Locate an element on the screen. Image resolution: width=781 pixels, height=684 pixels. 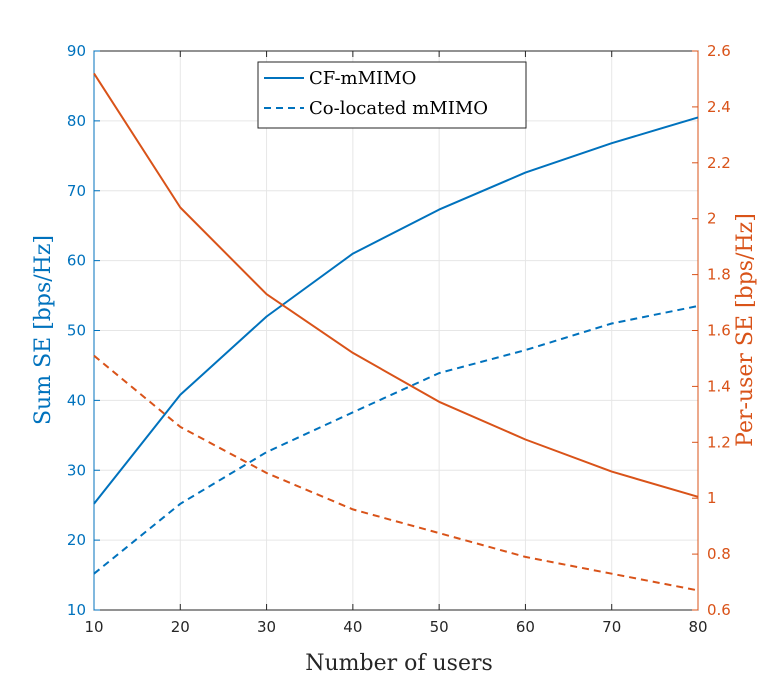
y-tick-label-right: 2.2 is located at coordinates (719, 163).